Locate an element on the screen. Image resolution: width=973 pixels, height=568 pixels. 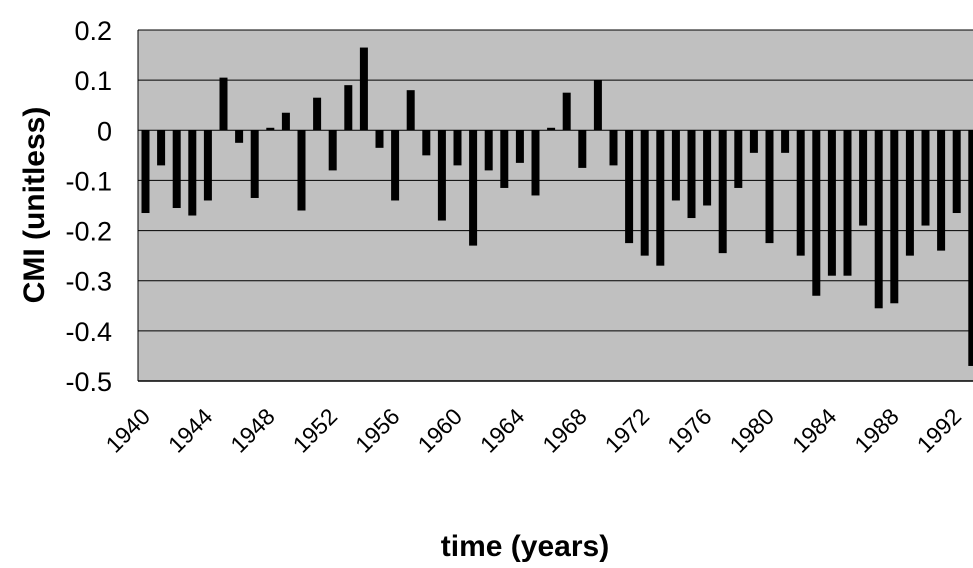
x-tick-label: 1956 is located at coordinates (377, 430).